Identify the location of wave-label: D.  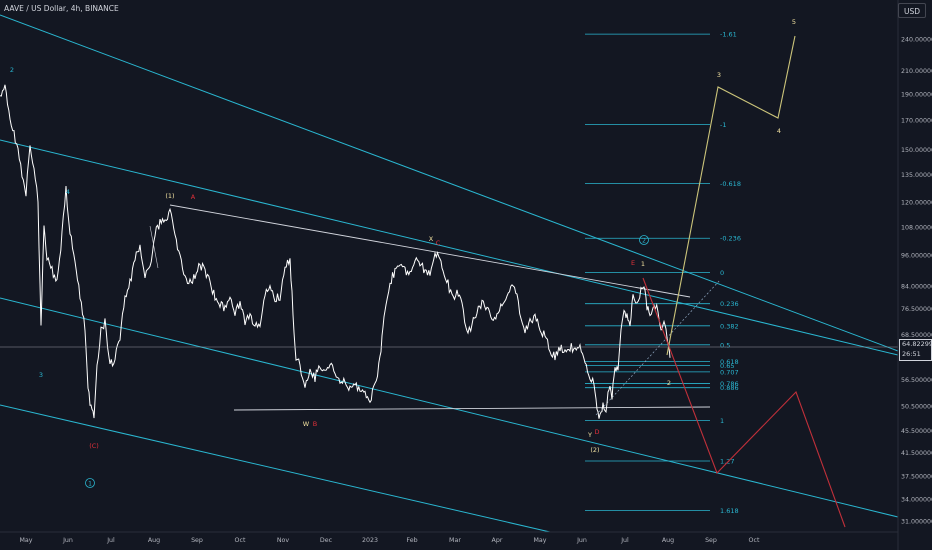
(596, 432).